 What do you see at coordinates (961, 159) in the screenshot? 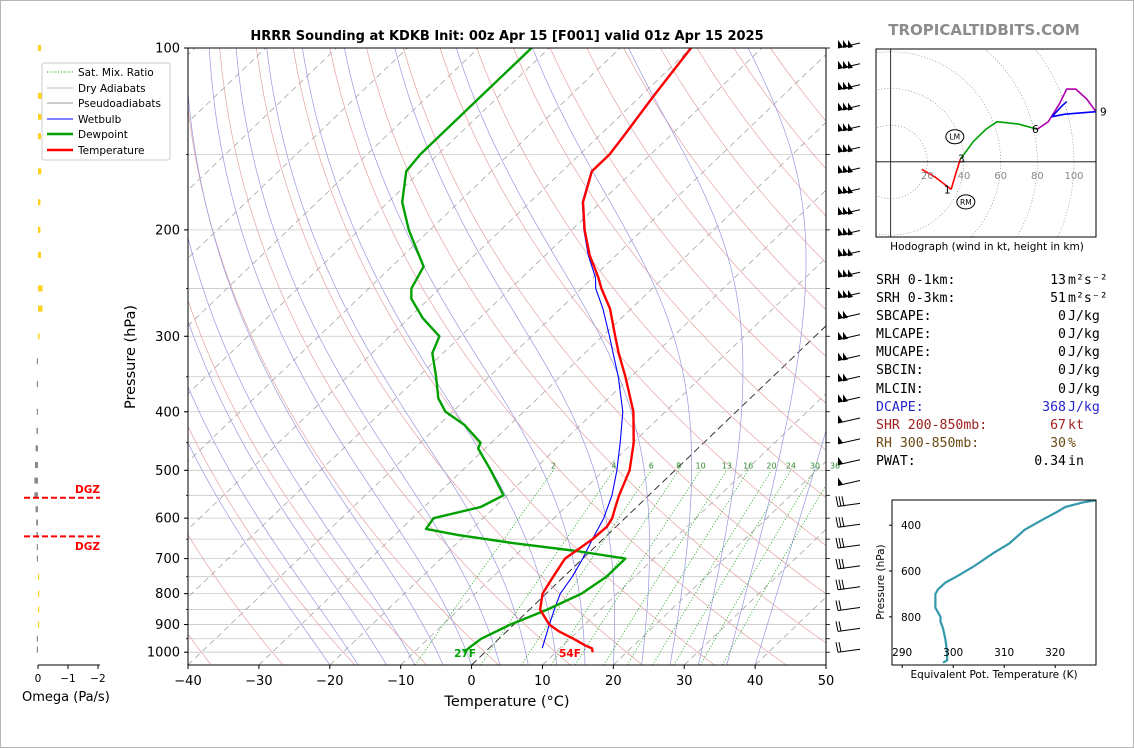
I see `hodograph-height-label: 3` at bounding box center [961, 159].